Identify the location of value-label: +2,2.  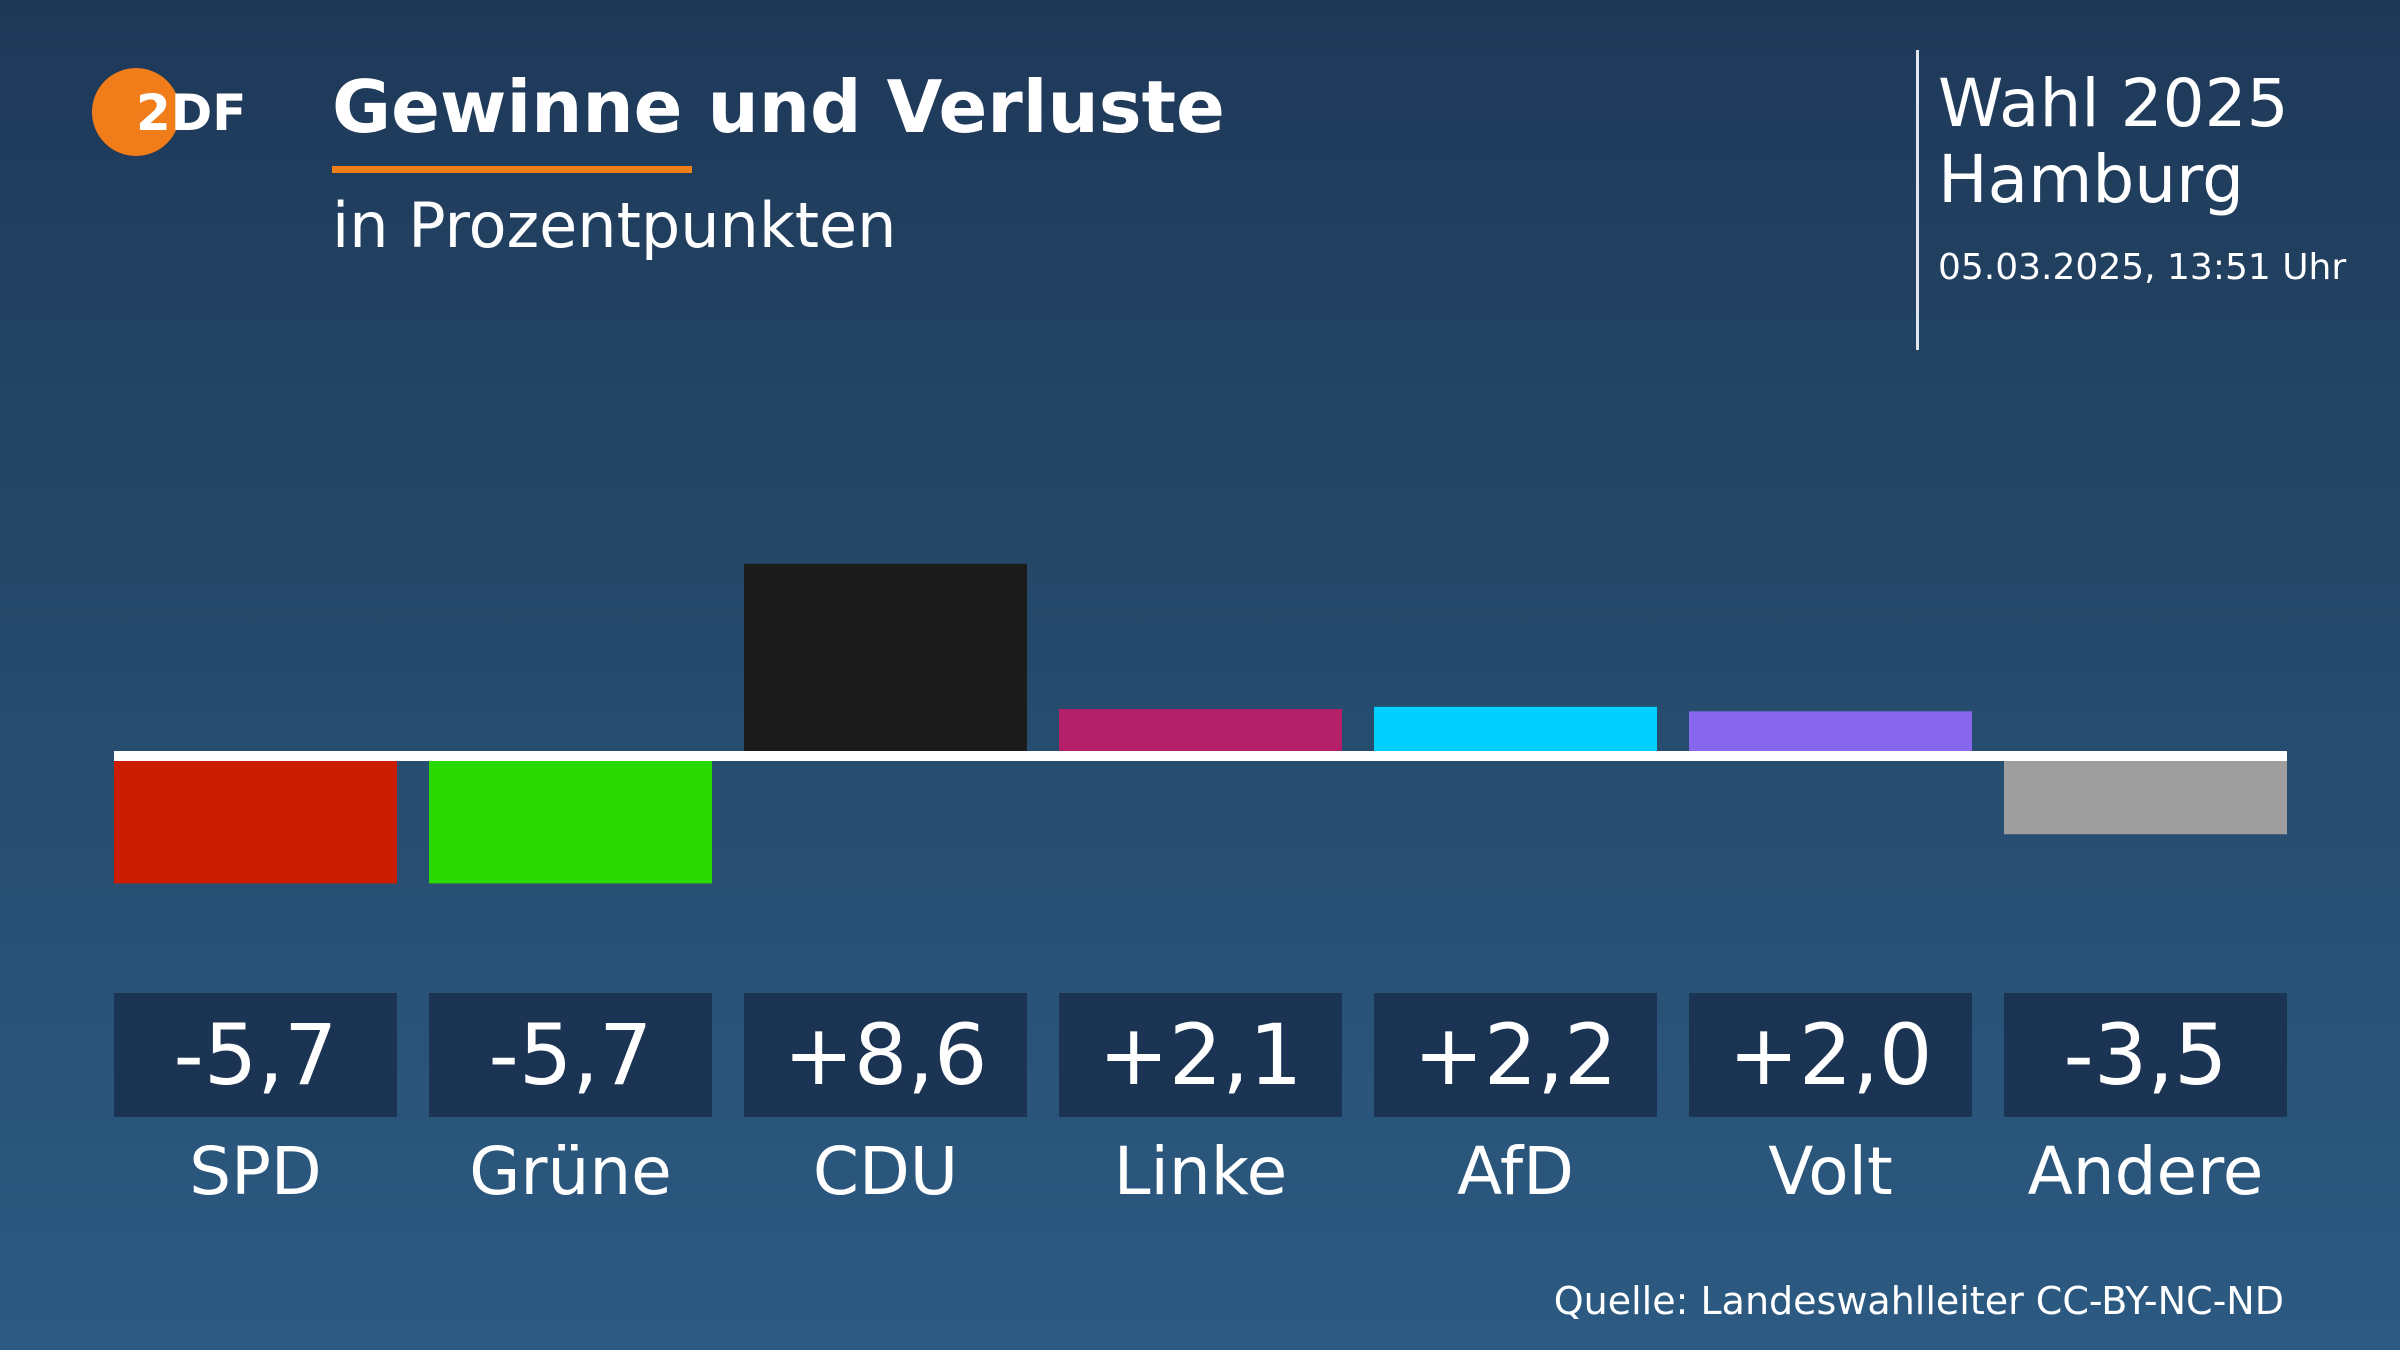
(1515, 1055).